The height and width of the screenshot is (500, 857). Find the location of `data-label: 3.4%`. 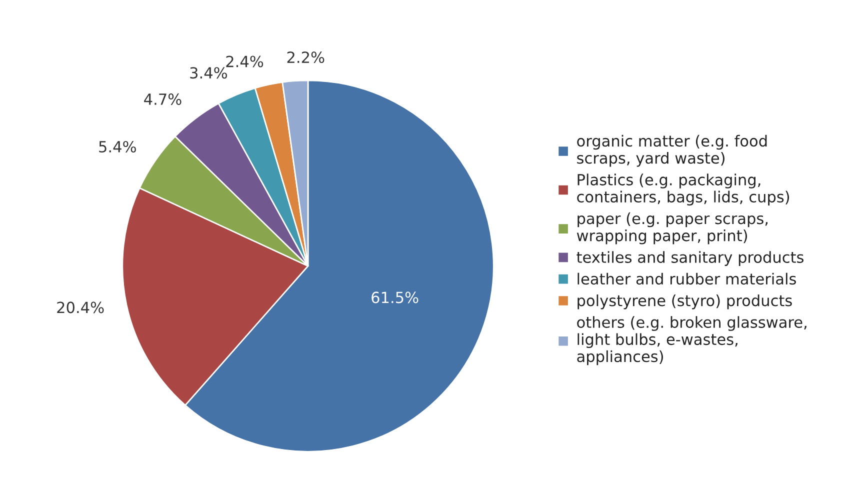

data-label: 3.4% is located at coordinates (209, 73).